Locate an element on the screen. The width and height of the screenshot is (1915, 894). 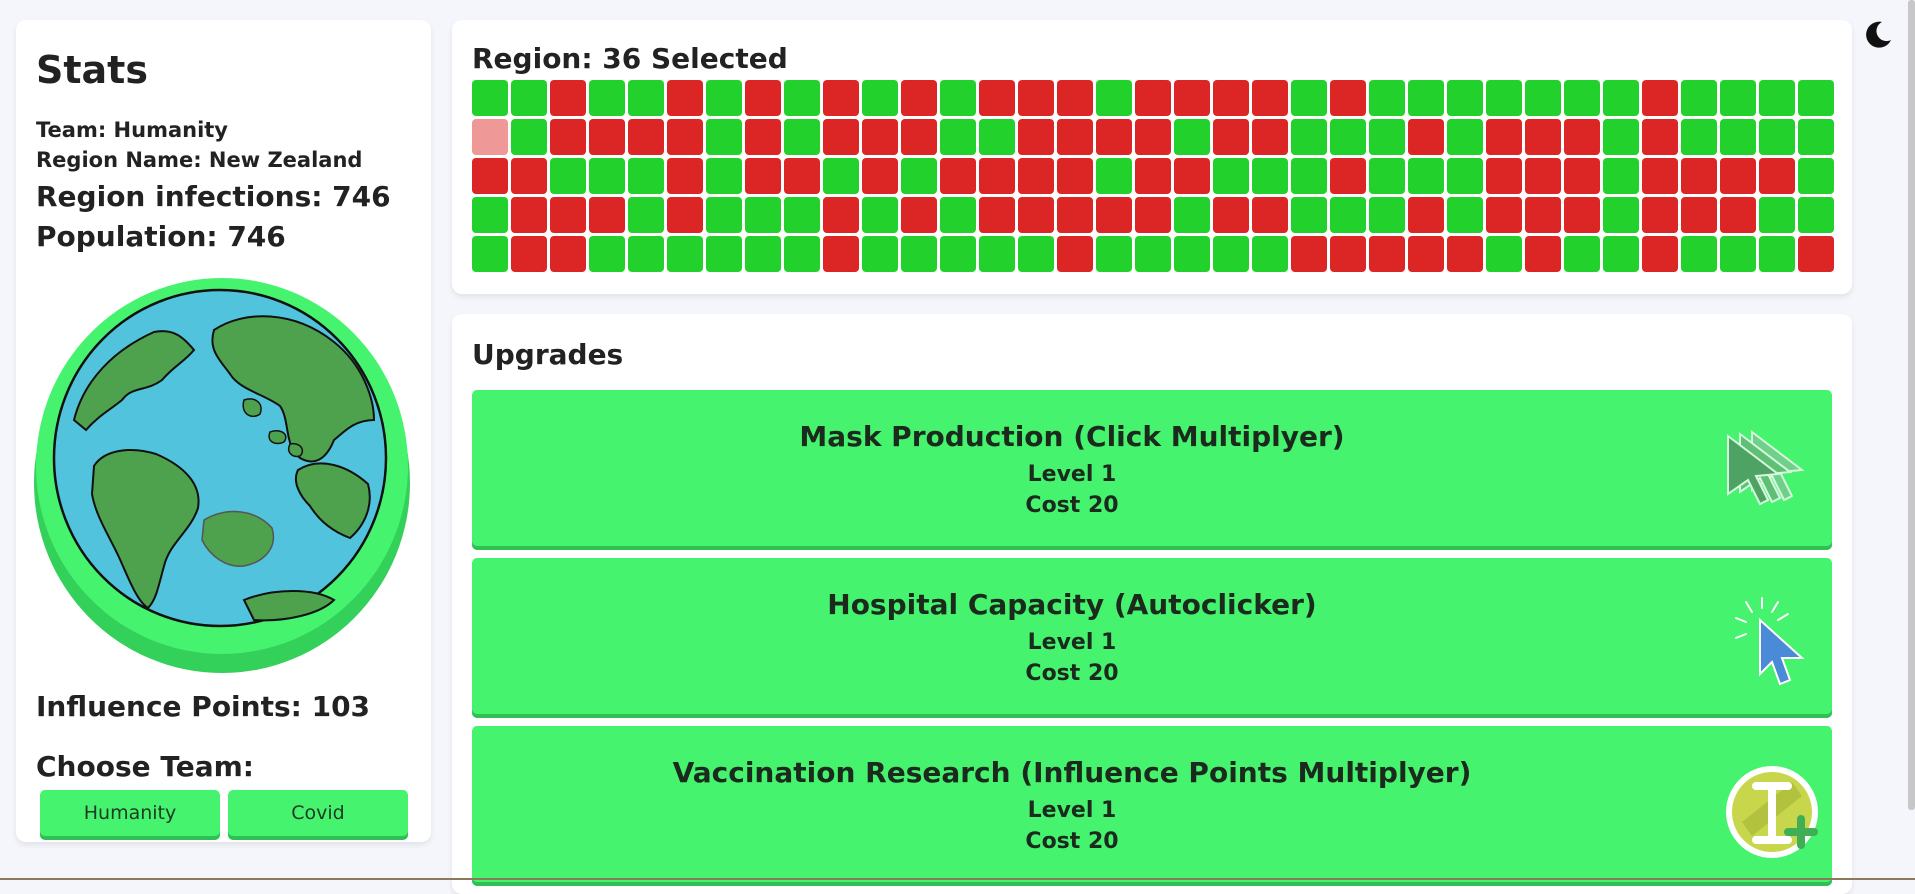
moon-icon is located at coordinates (1878, 34).